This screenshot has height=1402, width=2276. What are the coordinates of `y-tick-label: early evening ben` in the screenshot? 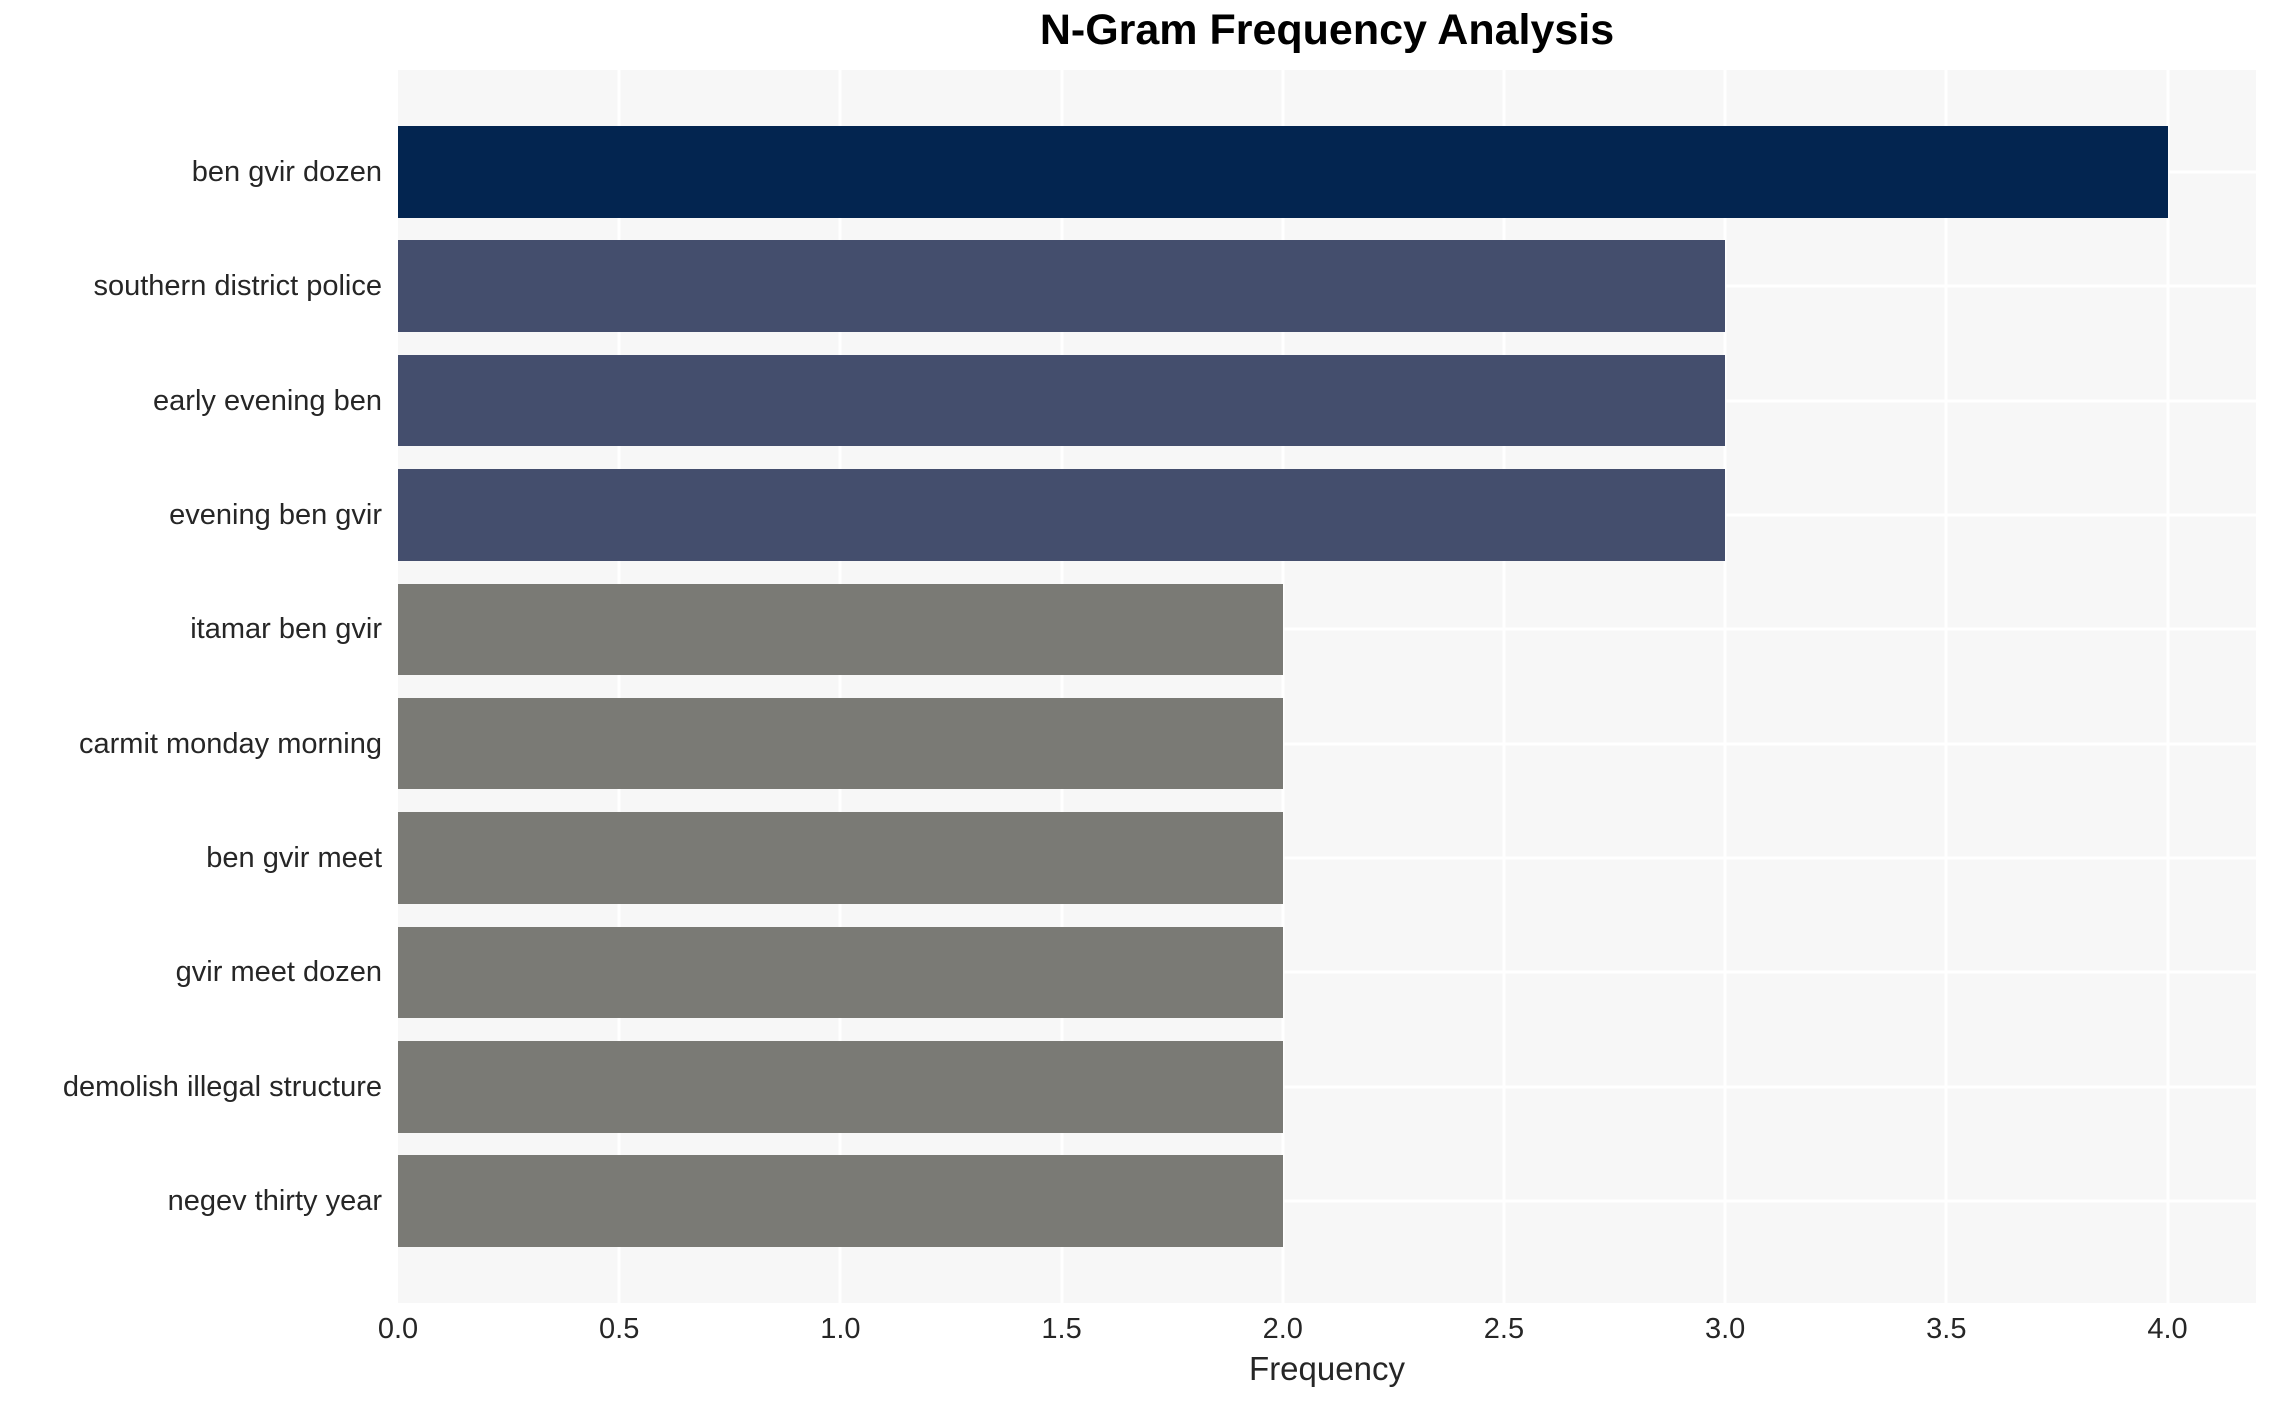 It's located at (267, 400).